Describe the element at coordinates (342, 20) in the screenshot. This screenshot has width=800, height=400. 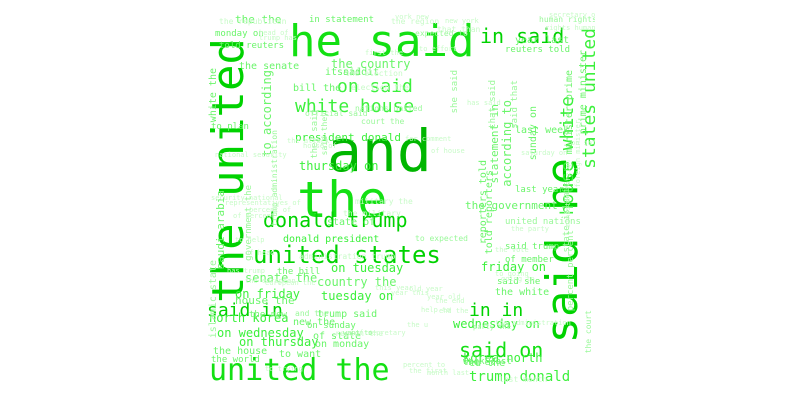
I see `cloud-word: in statement` at that location.